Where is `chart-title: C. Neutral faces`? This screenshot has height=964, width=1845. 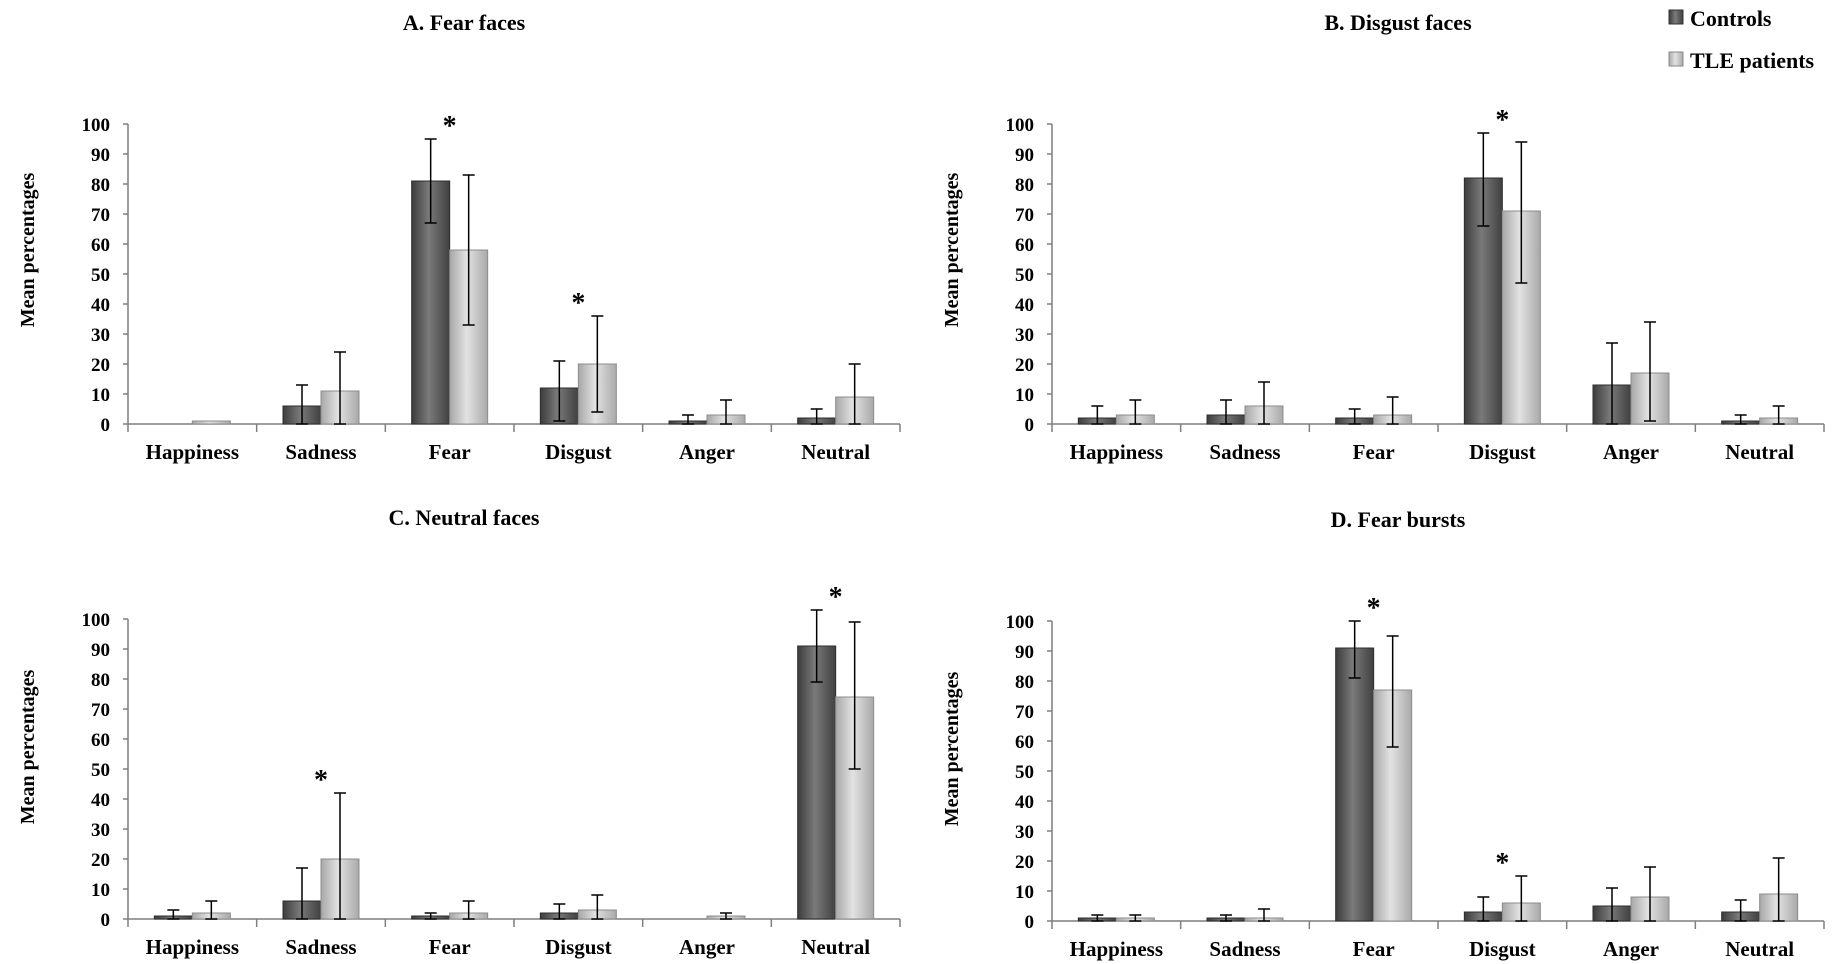 chart-title: C. Neutral faces is located at coordinates (464, 517).